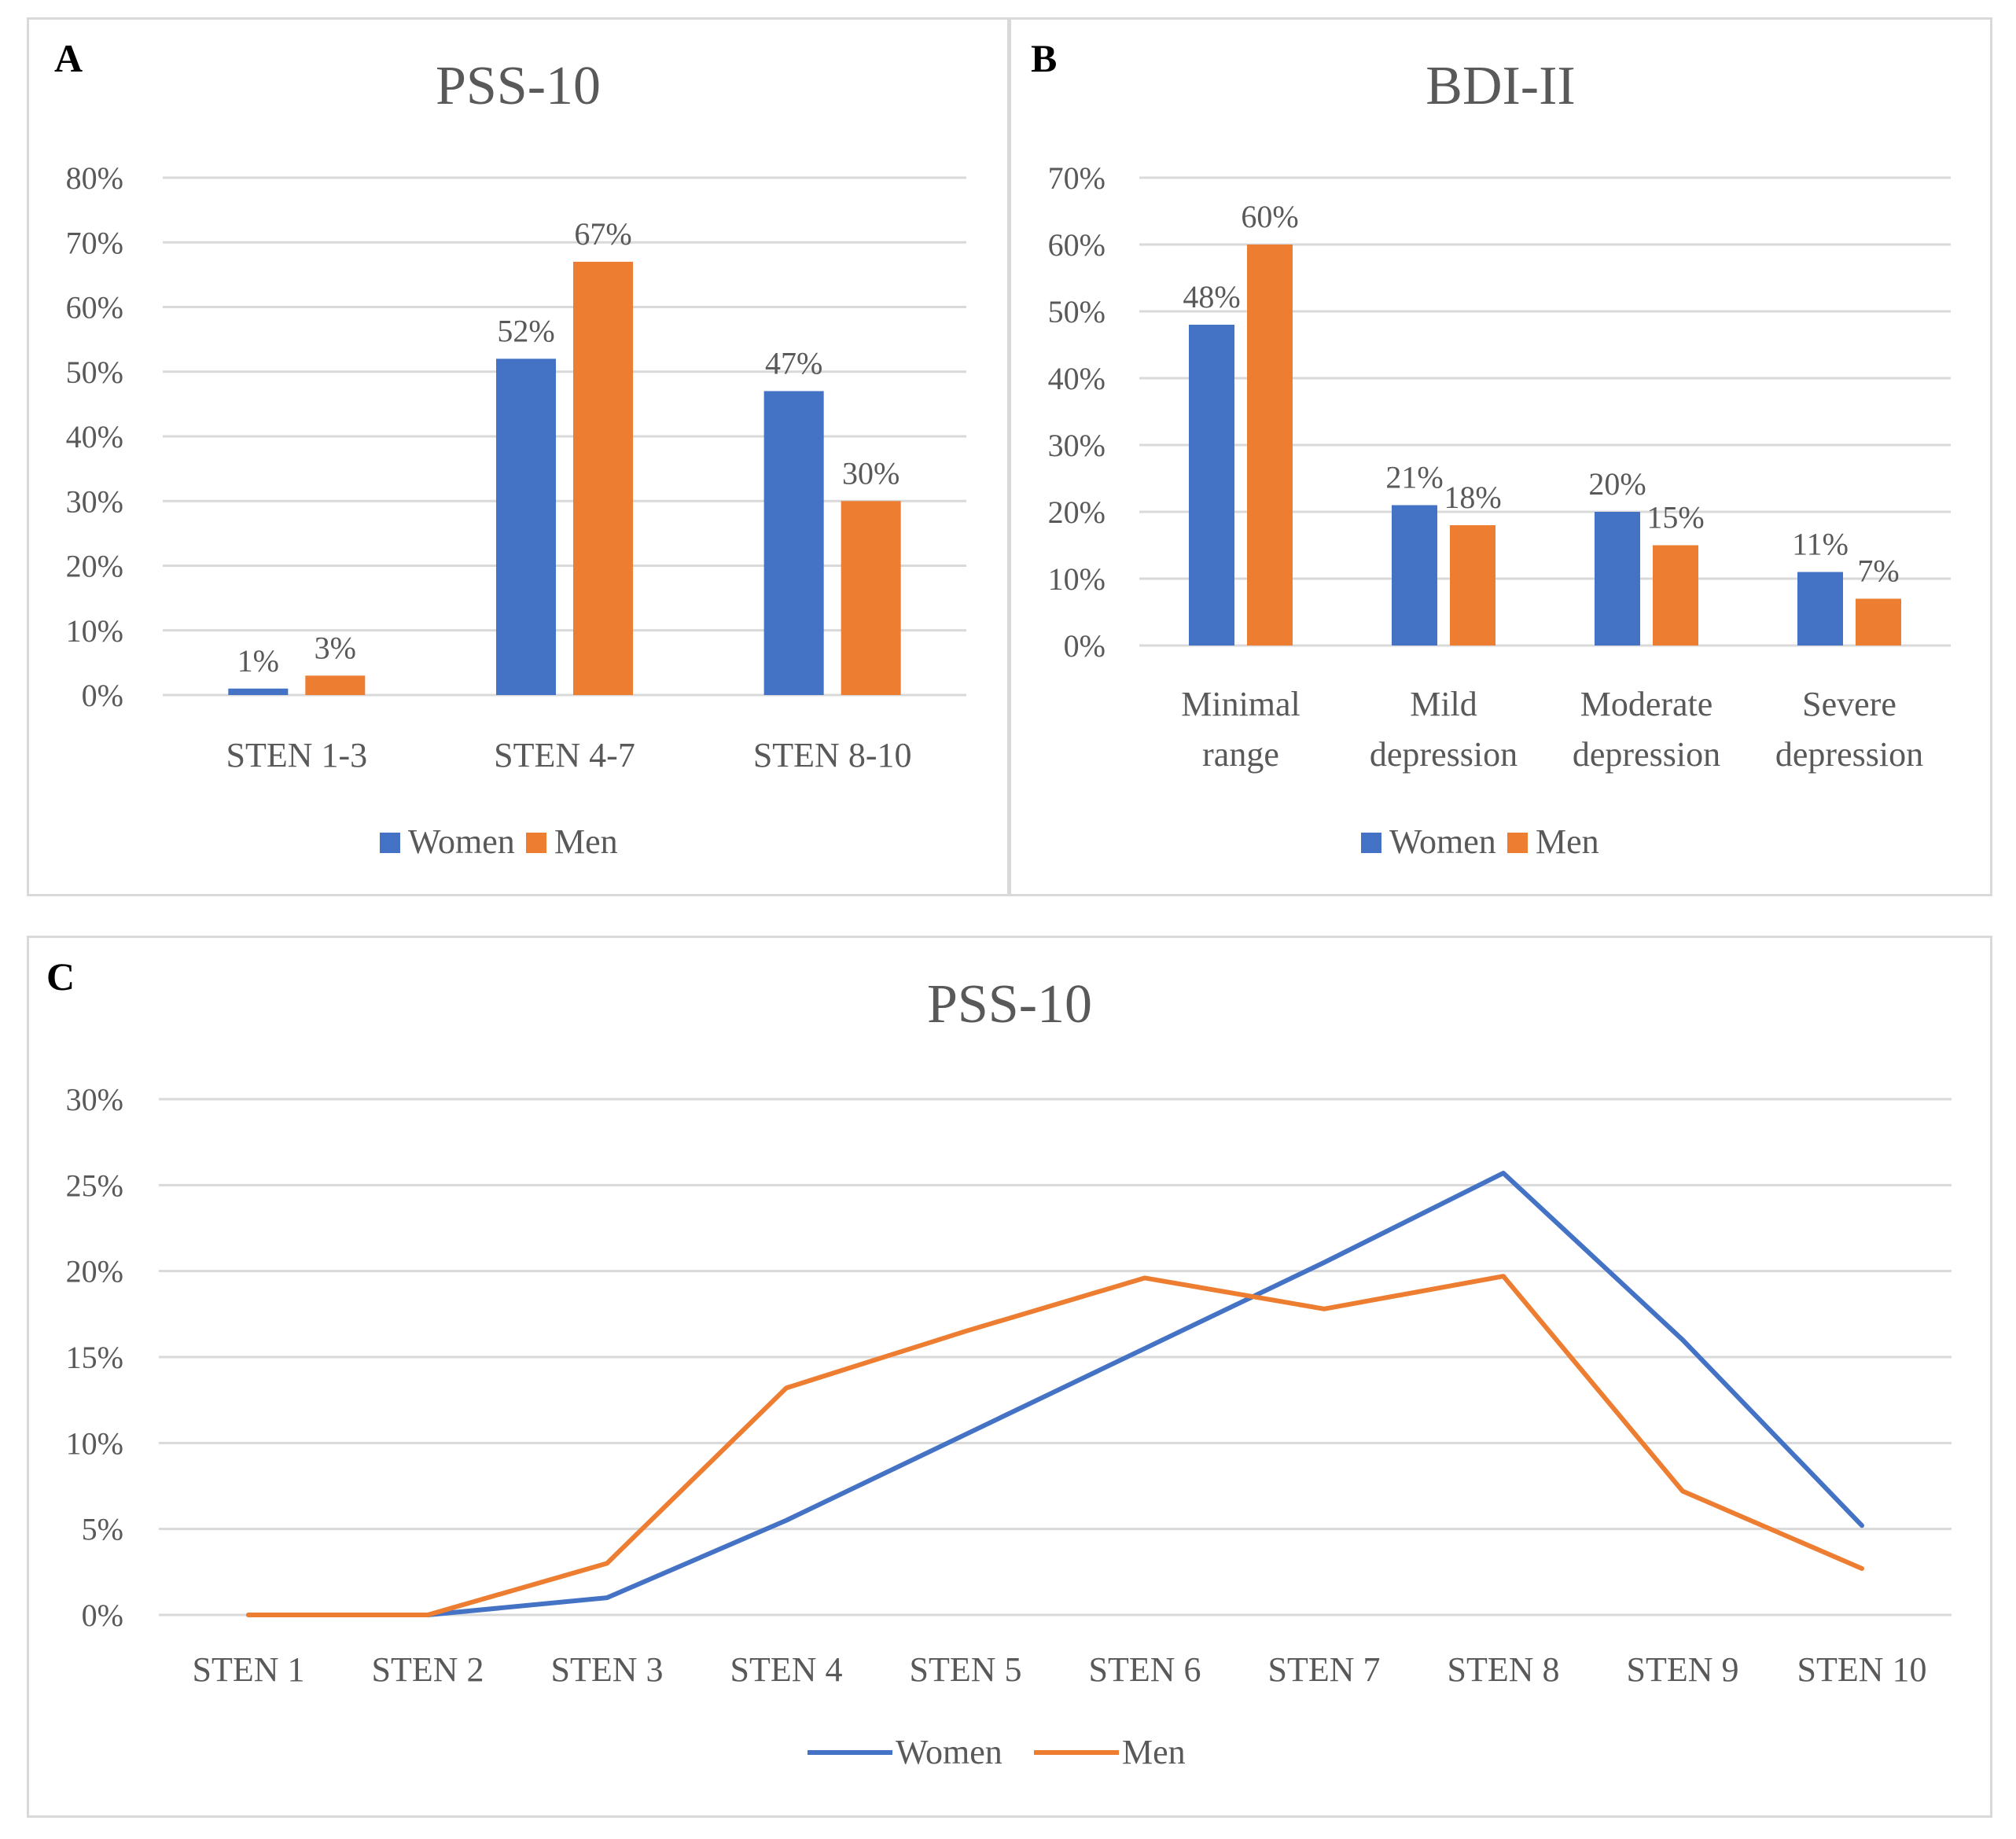 This screenshot has height=1839, width=2016. Describe the element at coordinates (1076, 378) in the screenshot. I see `panel-b-ytick-label: 40%` at that location.